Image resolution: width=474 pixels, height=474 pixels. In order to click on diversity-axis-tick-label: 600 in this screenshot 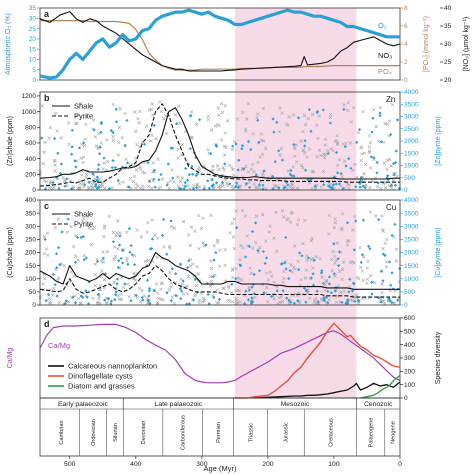, I will do `click(409, 318)`.